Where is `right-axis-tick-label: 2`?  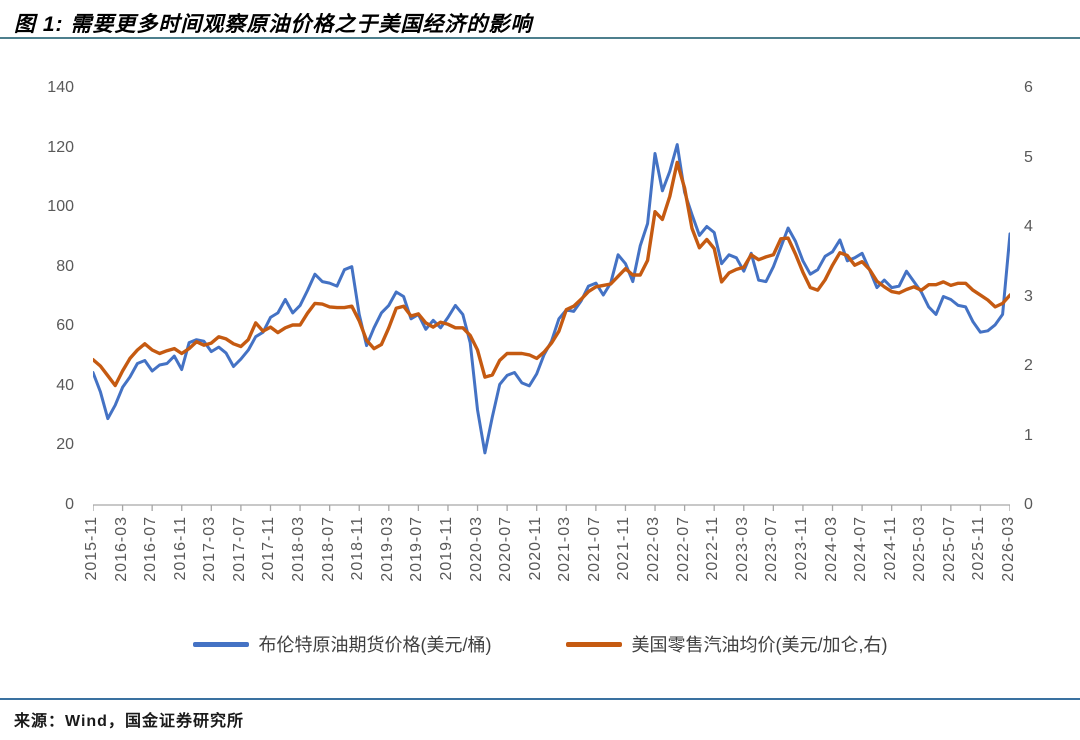
right-axis-tick-label: 2 is located at coordinates (1028, 365).